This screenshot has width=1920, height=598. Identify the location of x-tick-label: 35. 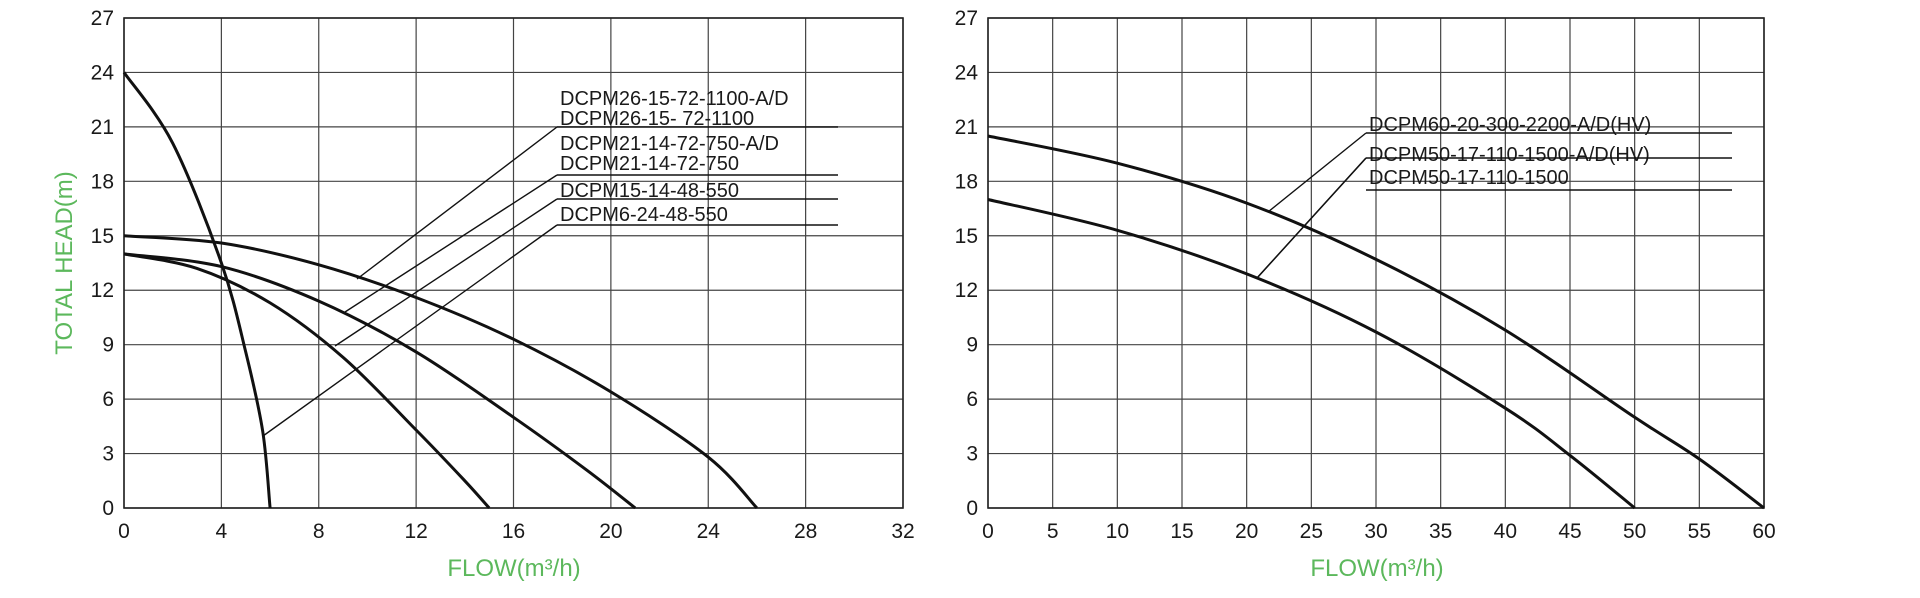
(1440, 531).